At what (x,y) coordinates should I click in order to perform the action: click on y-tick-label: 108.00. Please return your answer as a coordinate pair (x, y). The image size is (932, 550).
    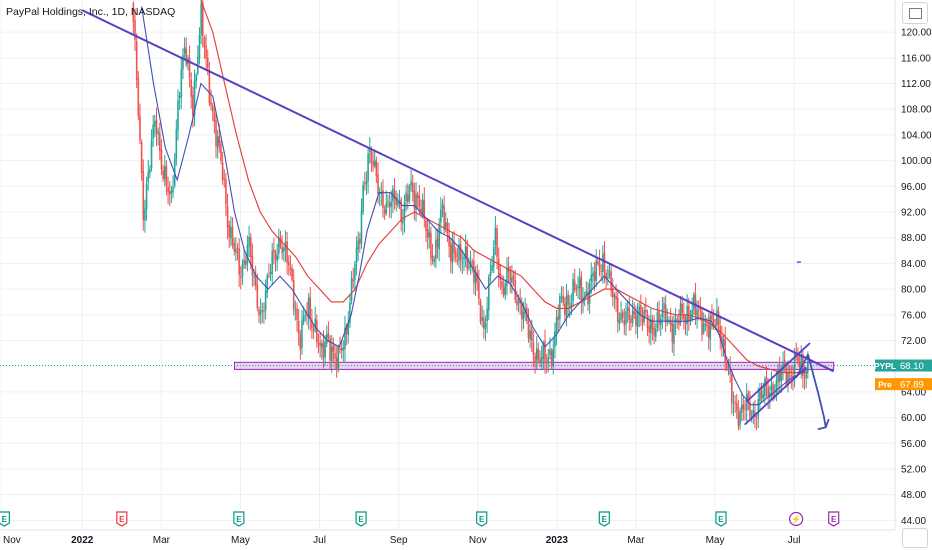
    Looking at the image, I should click on (916, 110).